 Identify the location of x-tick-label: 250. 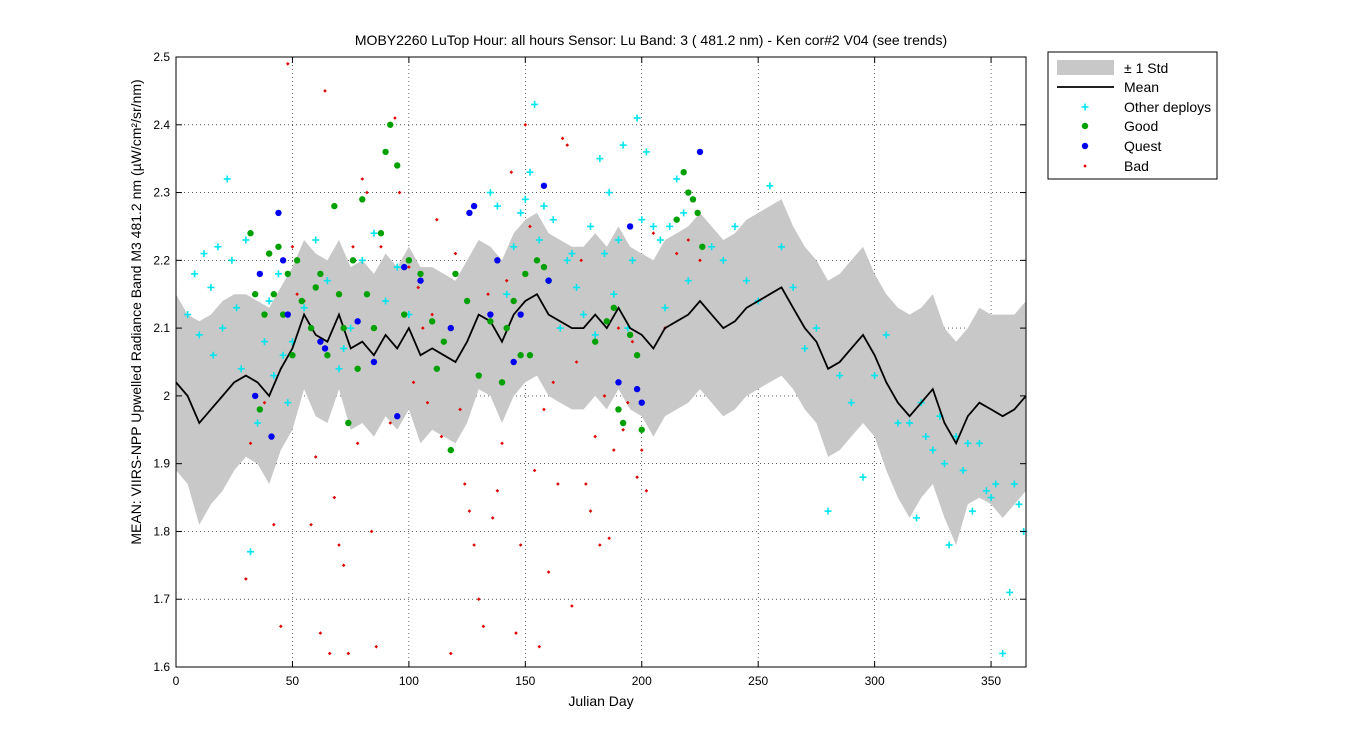
(758, 681).